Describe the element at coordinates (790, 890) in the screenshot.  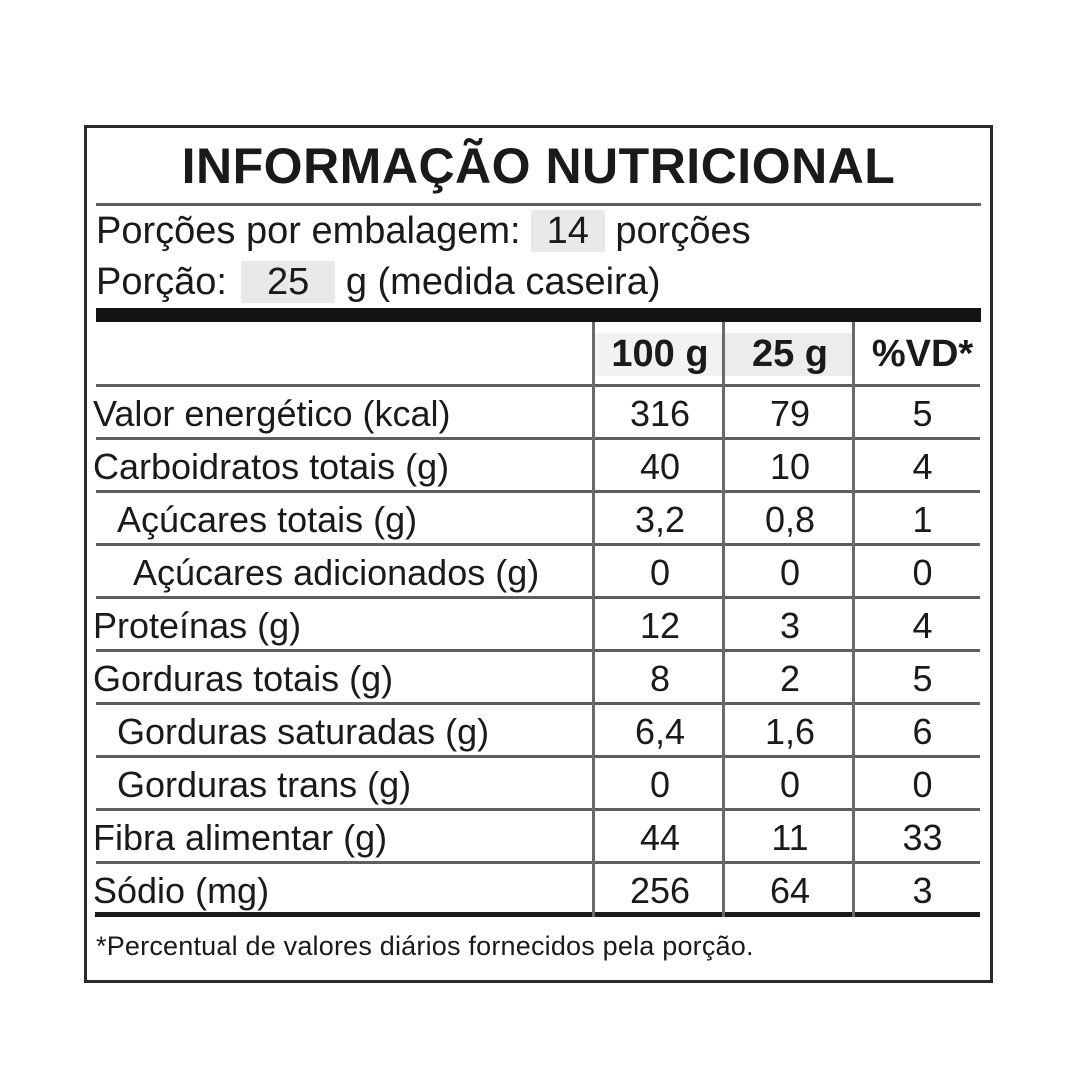
I see `value-per-25g: 64` at that location.